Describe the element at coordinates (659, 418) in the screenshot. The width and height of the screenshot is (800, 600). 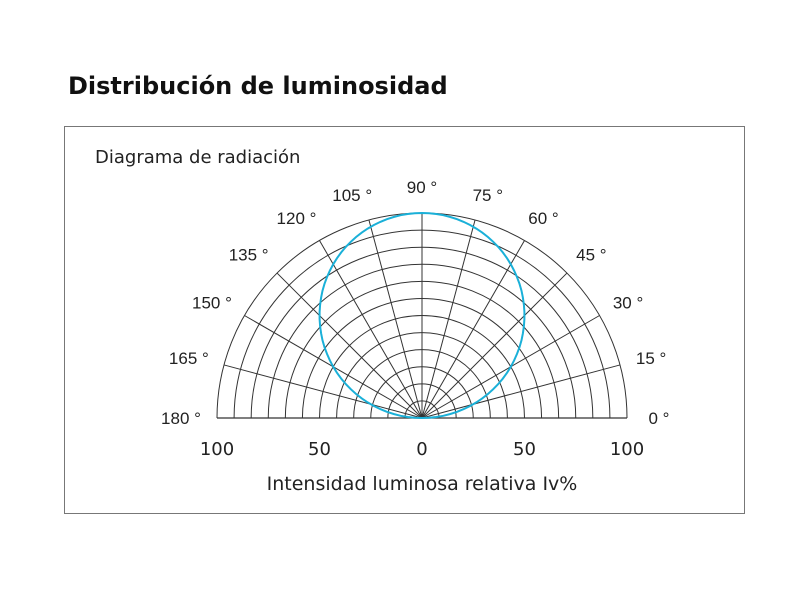
I see `angle-tick-label: 0 °` at that location.